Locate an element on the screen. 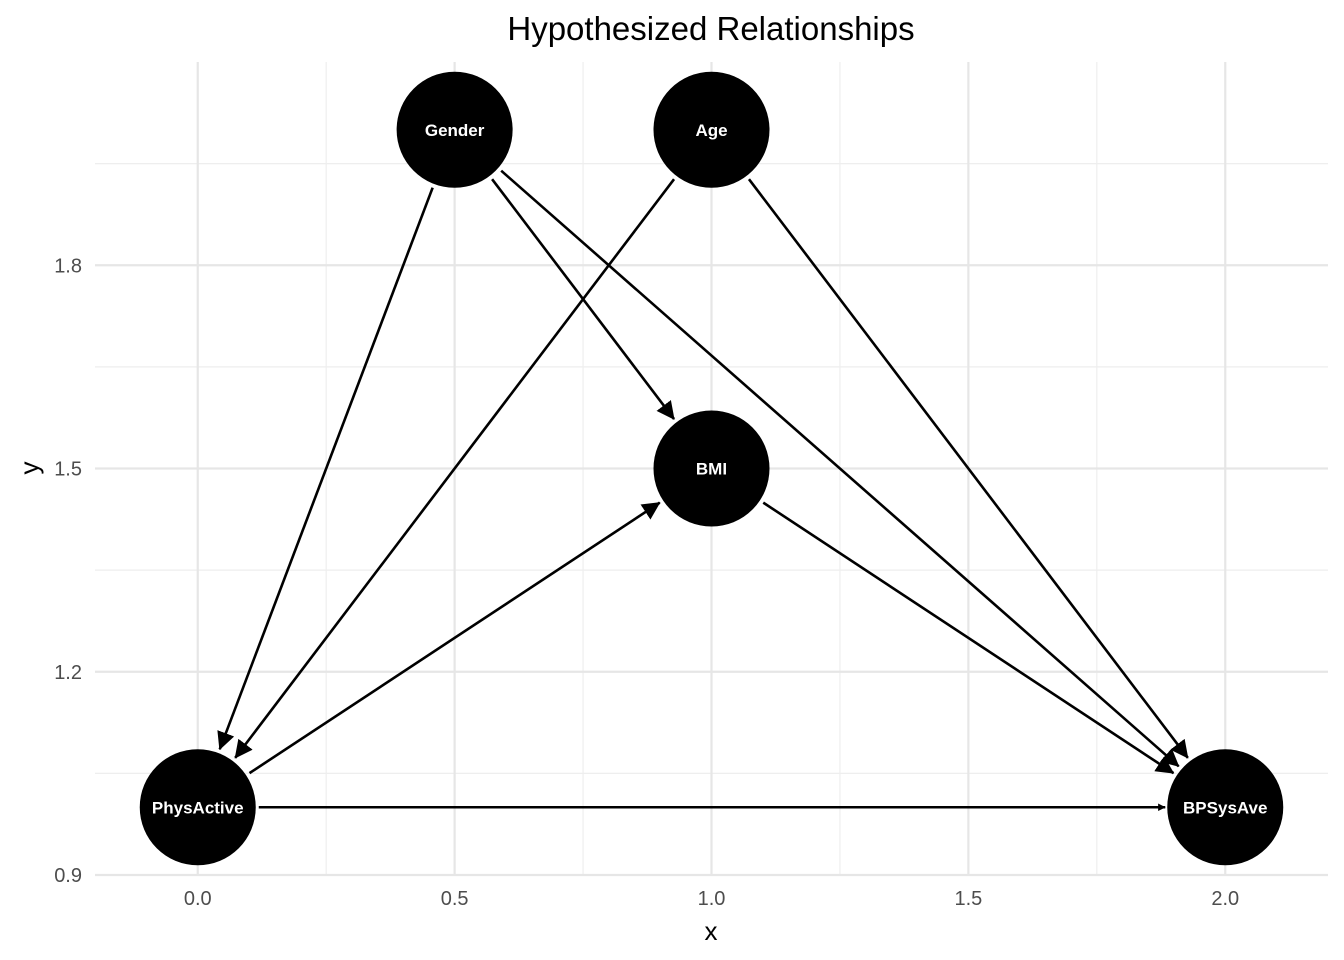 This screenshot has height=960, width=1344. x-axis-title: x is located at coordinates (711, 931).